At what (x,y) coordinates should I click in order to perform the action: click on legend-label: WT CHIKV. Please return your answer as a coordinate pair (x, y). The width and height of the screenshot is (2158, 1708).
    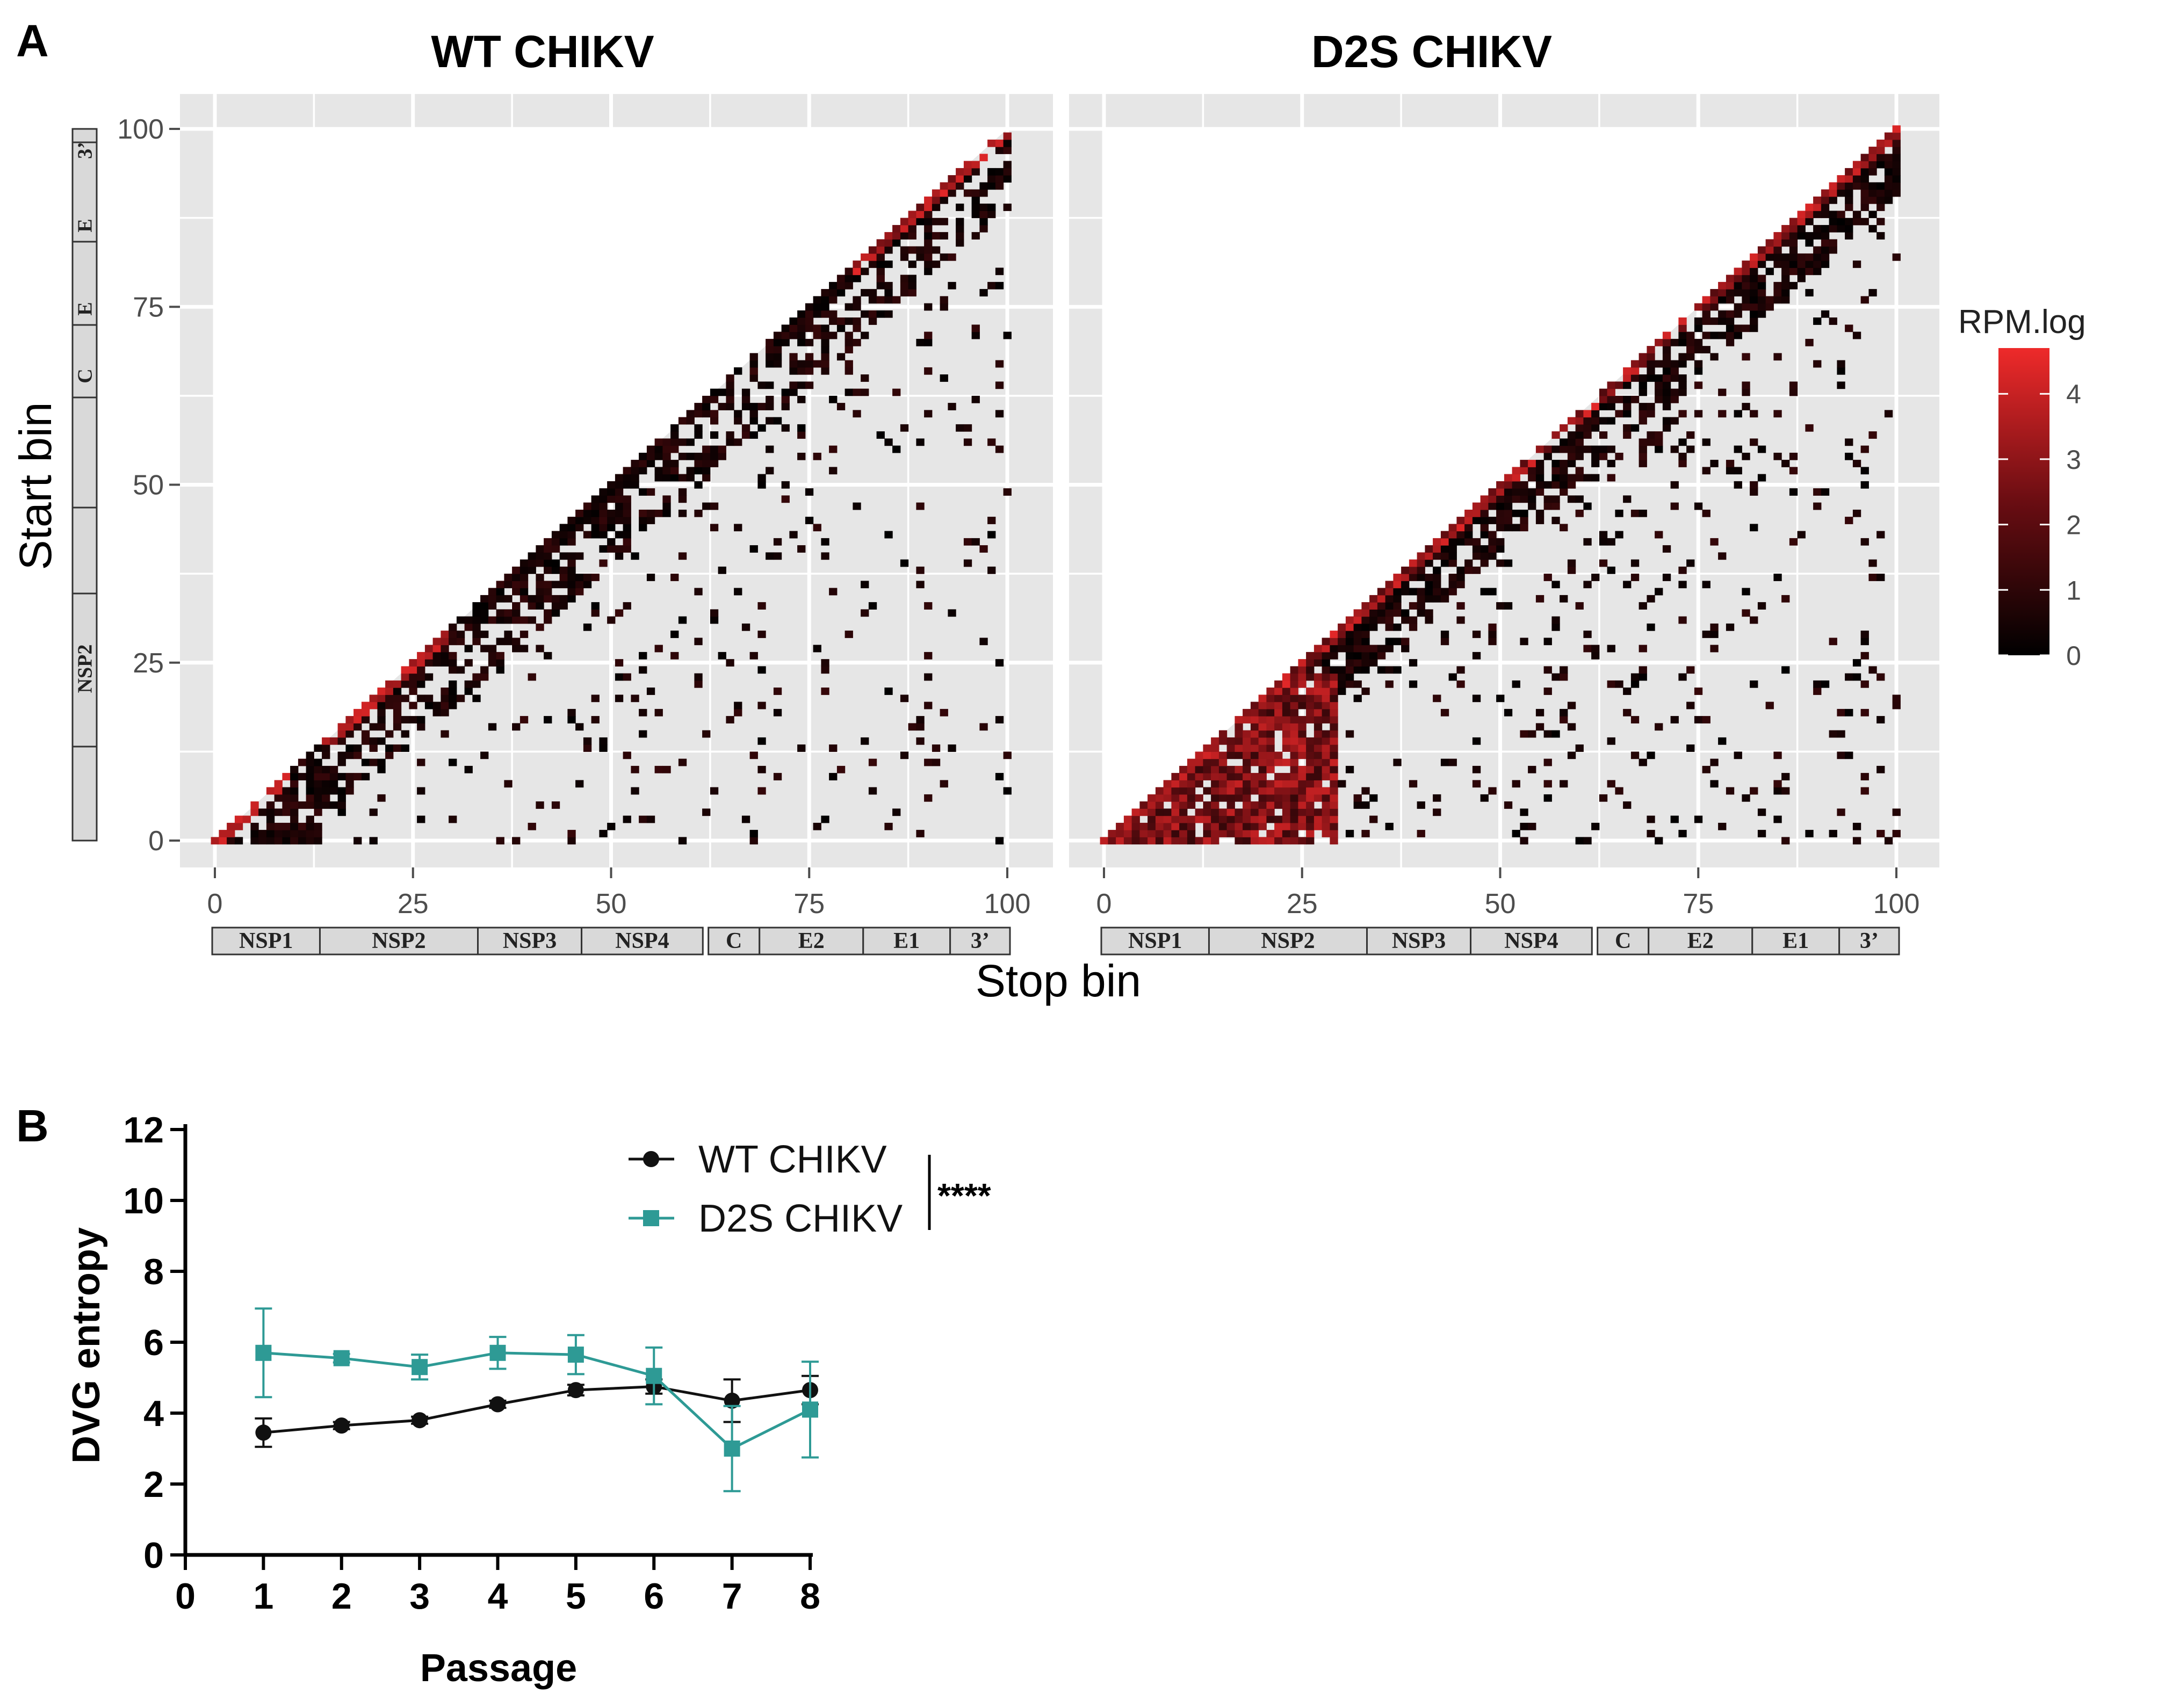
    Looking at the image, I should click on (792, 1159).